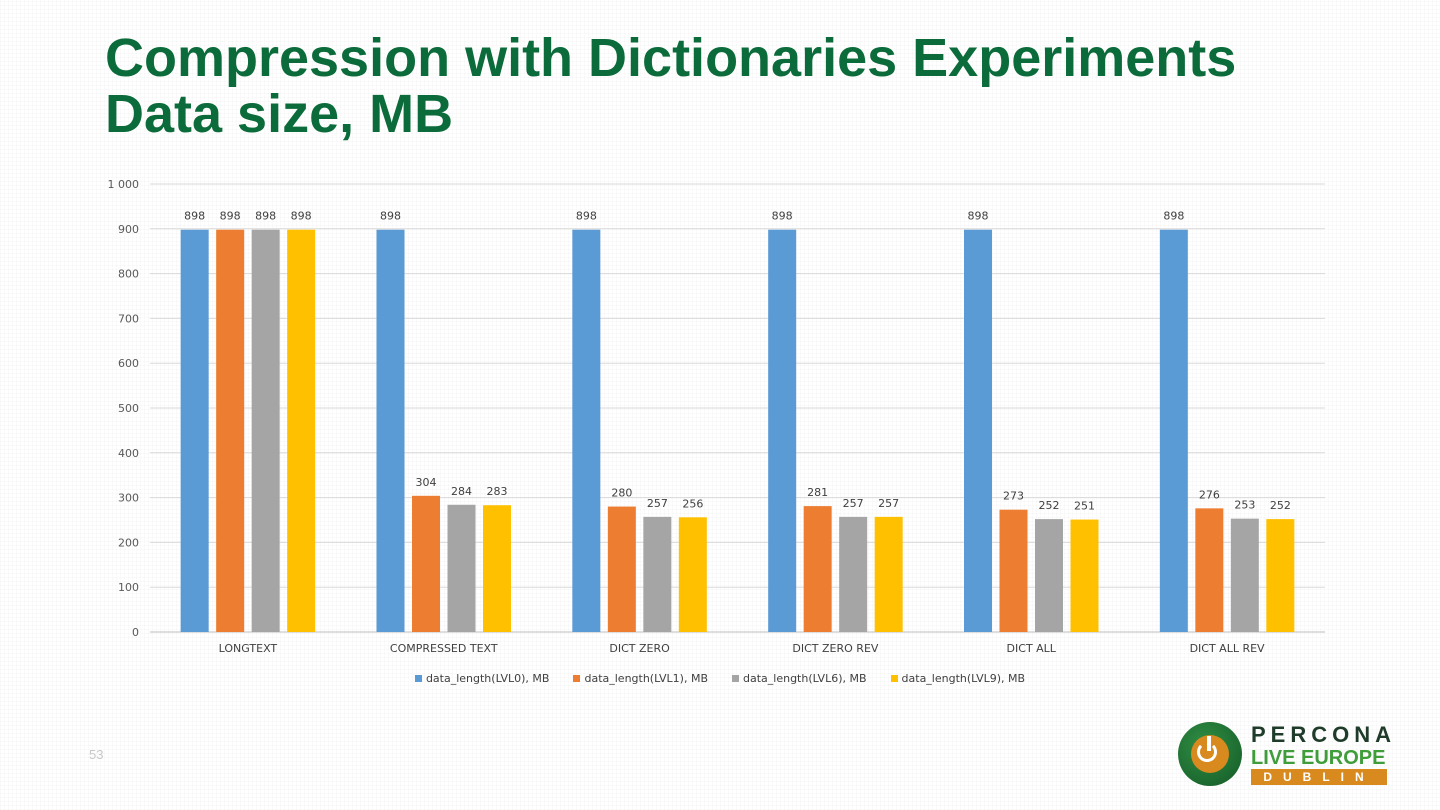  I want to click on legend-item: data_length(LVL6), MB, so click(799, 678).